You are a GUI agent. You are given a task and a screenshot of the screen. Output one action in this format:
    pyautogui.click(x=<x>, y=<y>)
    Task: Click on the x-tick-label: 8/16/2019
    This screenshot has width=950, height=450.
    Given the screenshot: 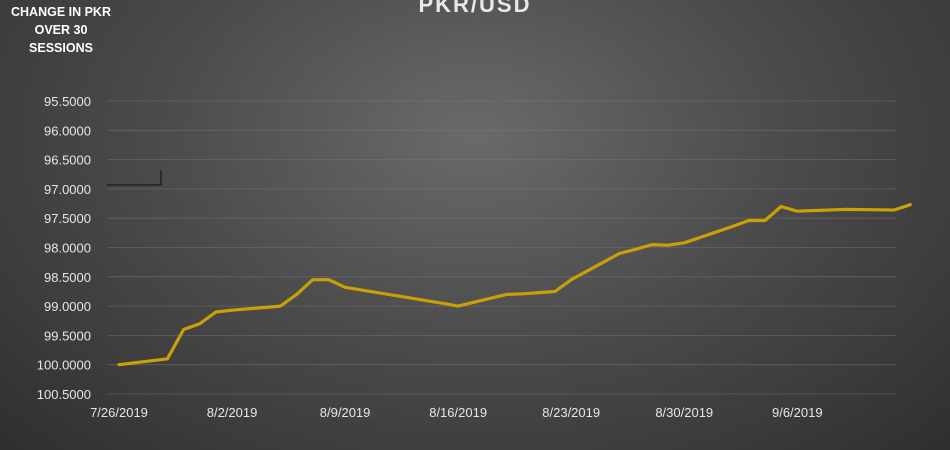 What is the action you would take?
    pyautogui.click(x=458, y=412)
    